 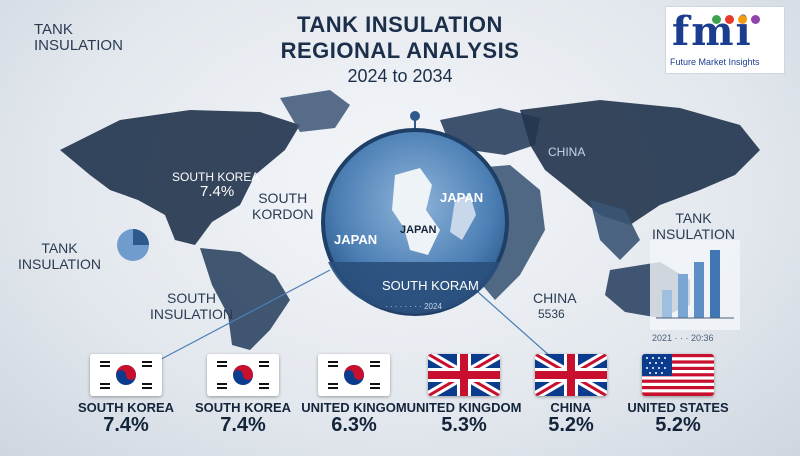 I want to click on flag-usa, so click(x=678, y=375).